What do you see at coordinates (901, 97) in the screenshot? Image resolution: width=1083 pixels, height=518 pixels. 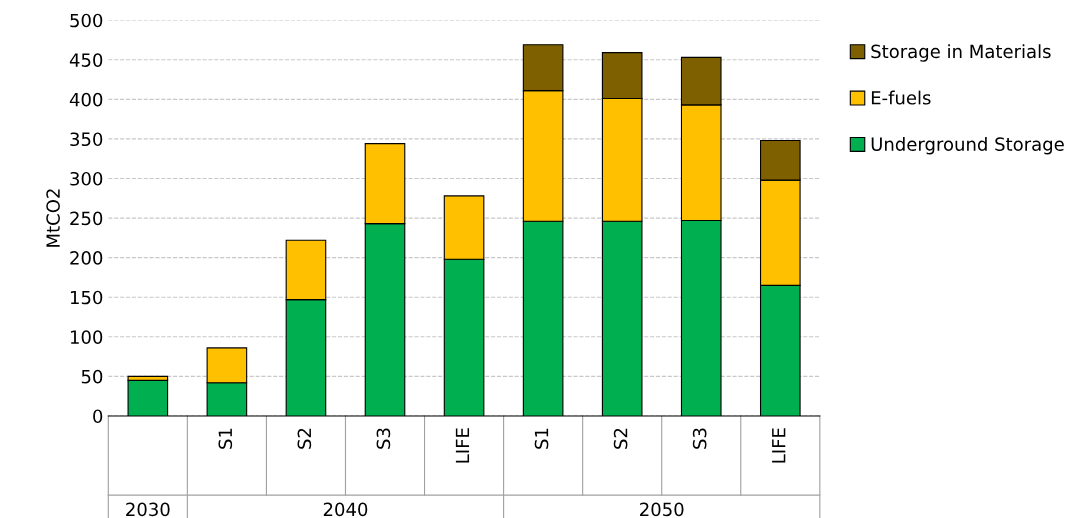 I see `legend-label: E-fuels` at bounding box center [901, 97].